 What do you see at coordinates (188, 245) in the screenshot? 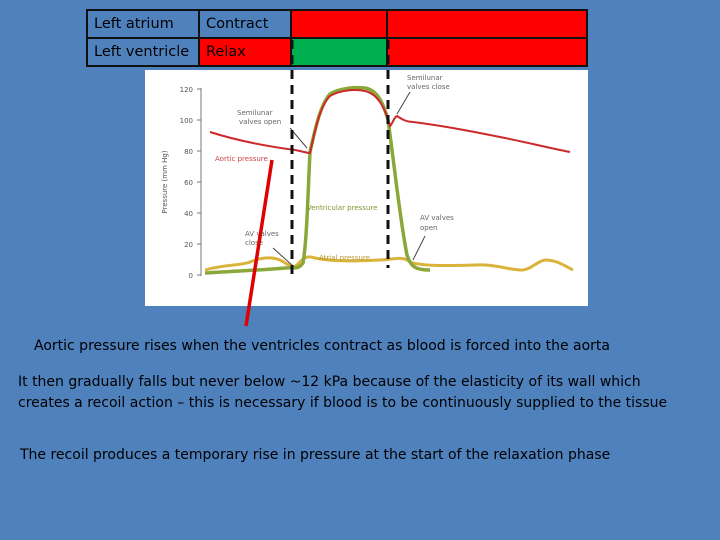
I see `y-tick-label: 20` at bounding box center [188, 245].